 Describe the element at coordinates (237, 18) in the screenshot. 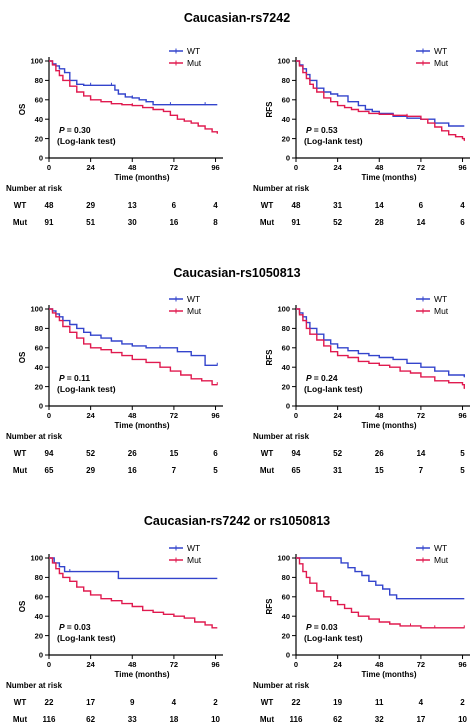

I see `section-title: Caucasian-rs7242` at that location.